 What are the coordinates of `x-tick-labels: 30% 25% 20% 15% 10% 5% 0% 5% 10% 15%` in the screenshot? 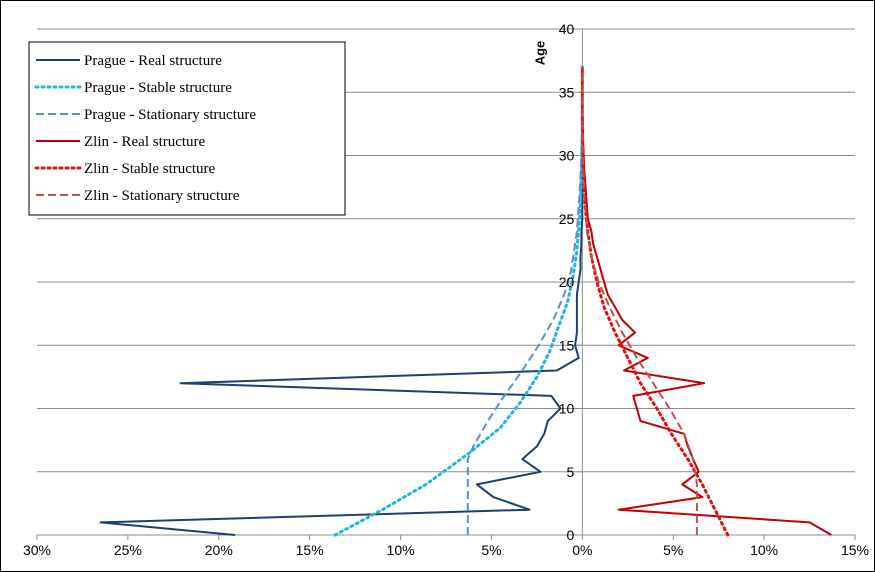 It's located at (446, 550).